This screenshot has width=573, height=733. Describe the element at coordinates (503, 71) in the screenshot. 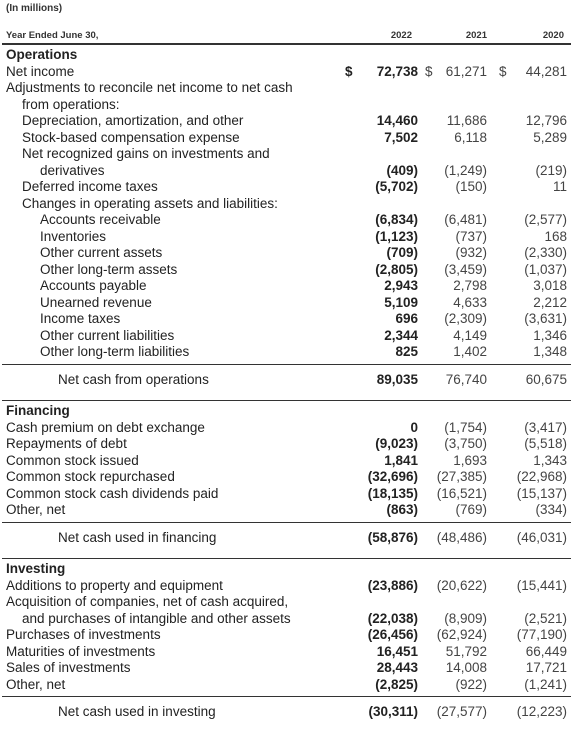

I see `dollar-sign-2020: $` at that location.